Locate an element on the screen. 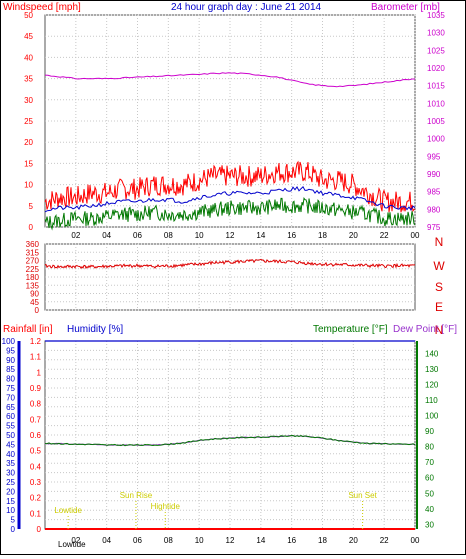 Image resolution: width=466 pixels, height=559 pixels. rain-ytick-label: 0 is located at coordinates (39, 529).